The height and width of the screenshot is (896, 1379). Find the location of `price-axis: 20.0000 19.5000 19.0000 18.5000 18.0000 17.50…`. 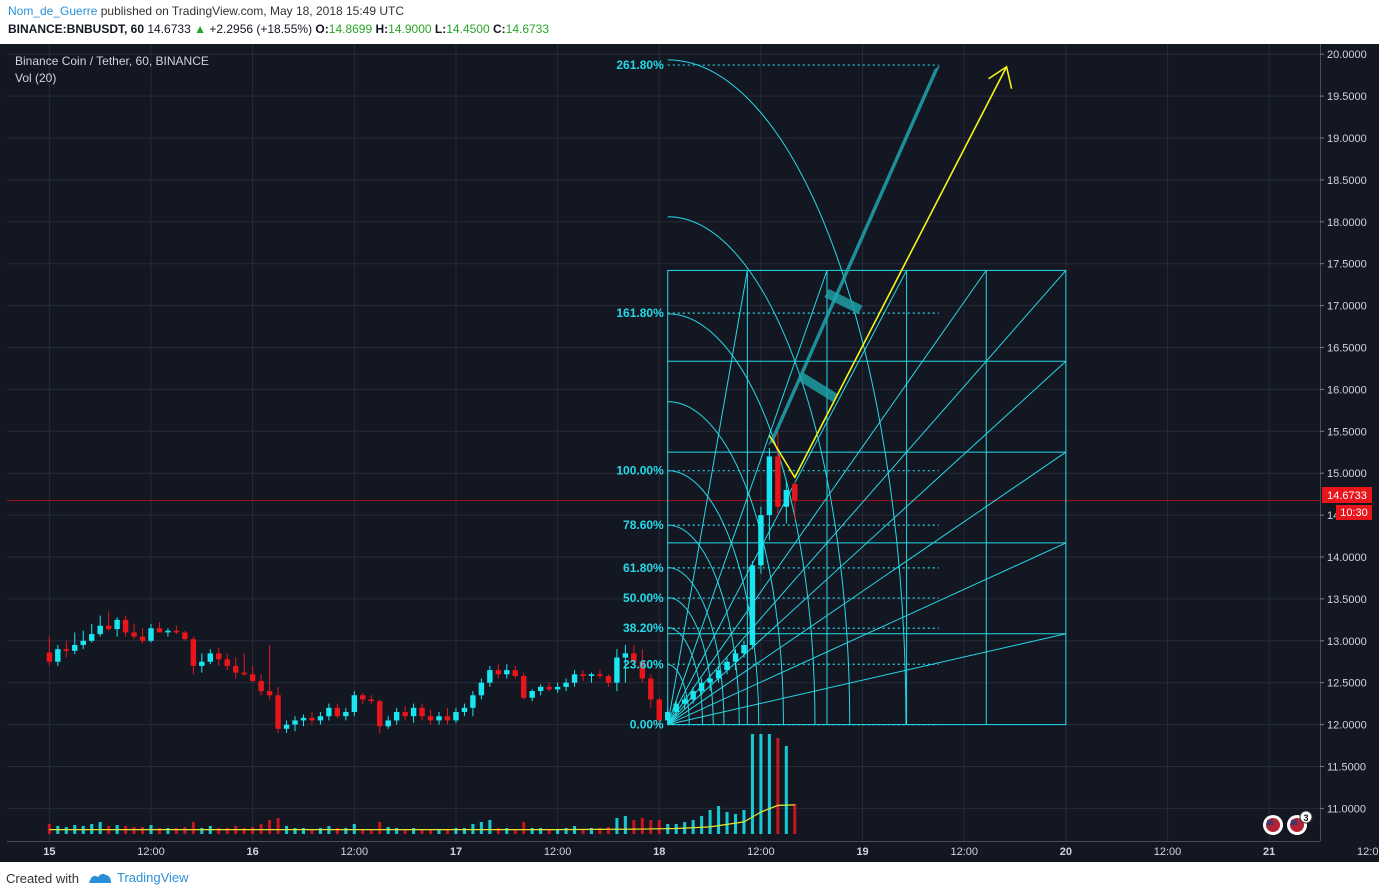

price-axis: 20.0000 19.5000 19.0000 18.5000 18.0000 17.50… is located at coordinates (1349, 442).